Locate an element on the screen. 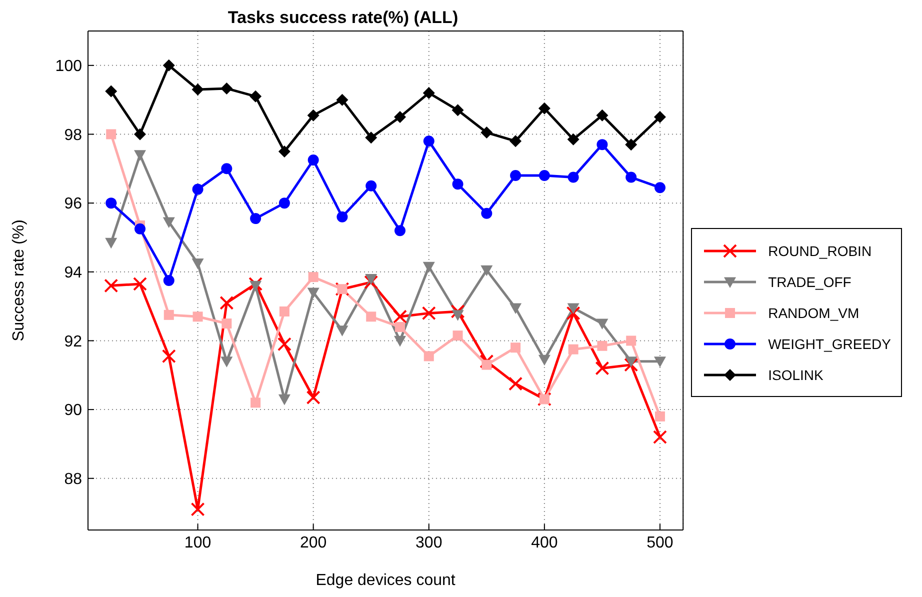 The width and height of the screenshot is (922, 597). legend-label: WEIGHT_GREEDY is located at coordinates (829, 344).